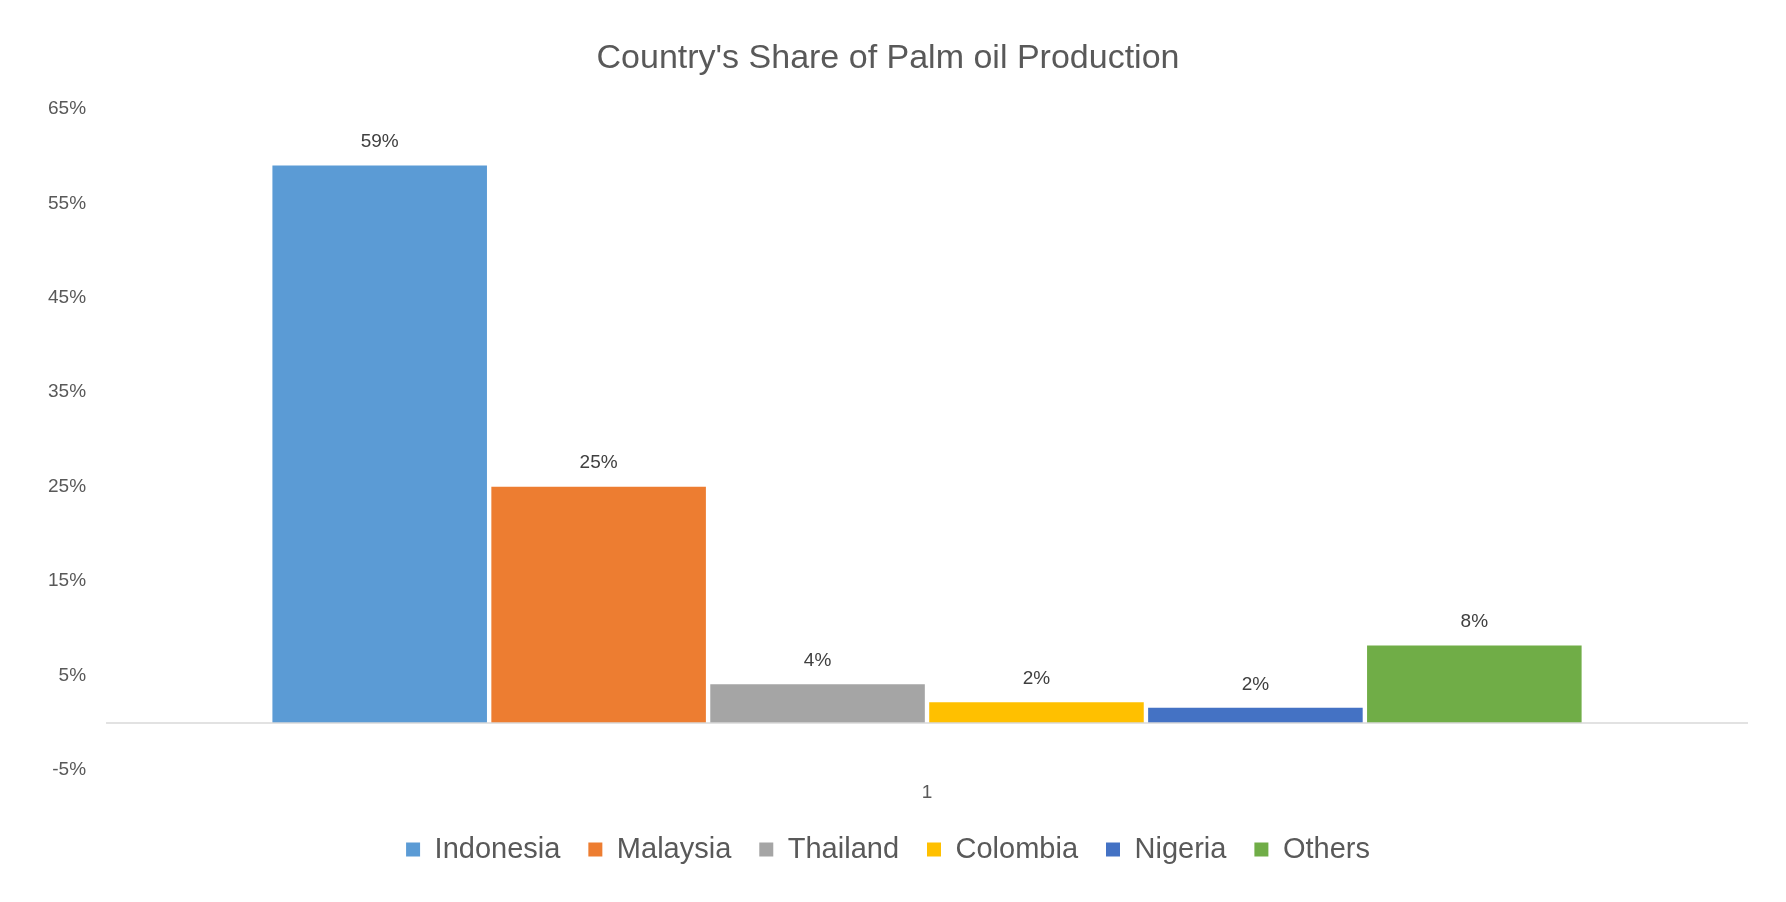 The width and height of the screenshot is (1786, 902). I want to click on y-tick-label: 25%, so click(67, 485).